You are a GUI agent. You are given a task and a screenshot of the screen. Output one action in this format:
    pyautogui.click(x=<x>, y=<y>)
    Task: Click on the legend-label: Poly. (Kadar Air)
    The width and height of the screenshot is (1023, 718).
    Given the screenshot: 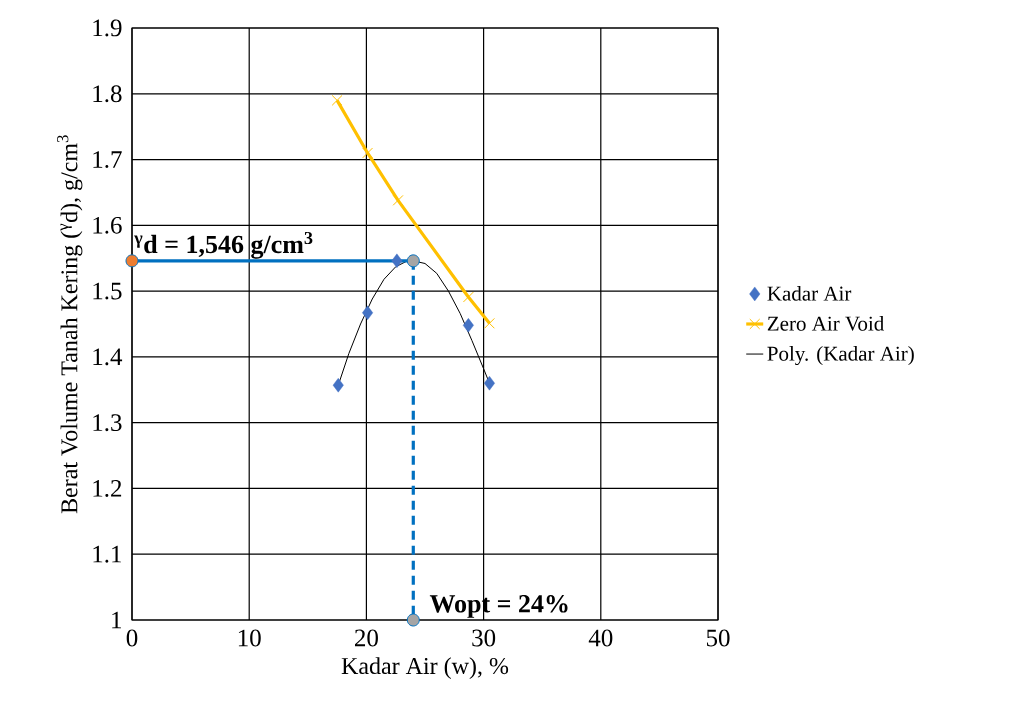 What is the action you would take?
    pyautogui.click(x=840, y=356)
    